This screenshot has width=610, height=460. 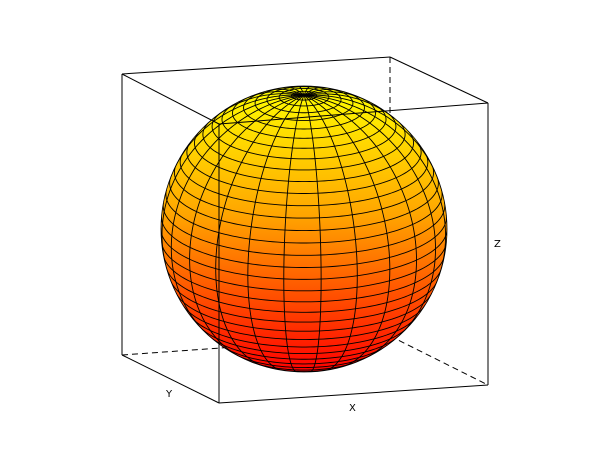 I want to click on box-edge-top-back, so click(x=256, y=65).